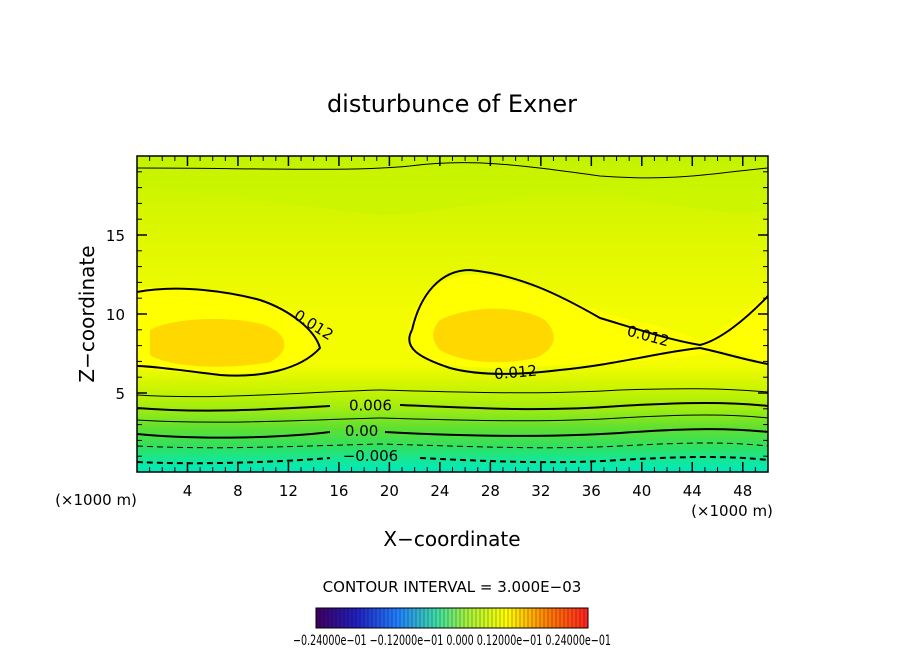 Image resolution: width=904 pixels, height=654 pixels. Describe the element at coordinates (217, 342) in the screenshot. I see `field-core-left` at that location.